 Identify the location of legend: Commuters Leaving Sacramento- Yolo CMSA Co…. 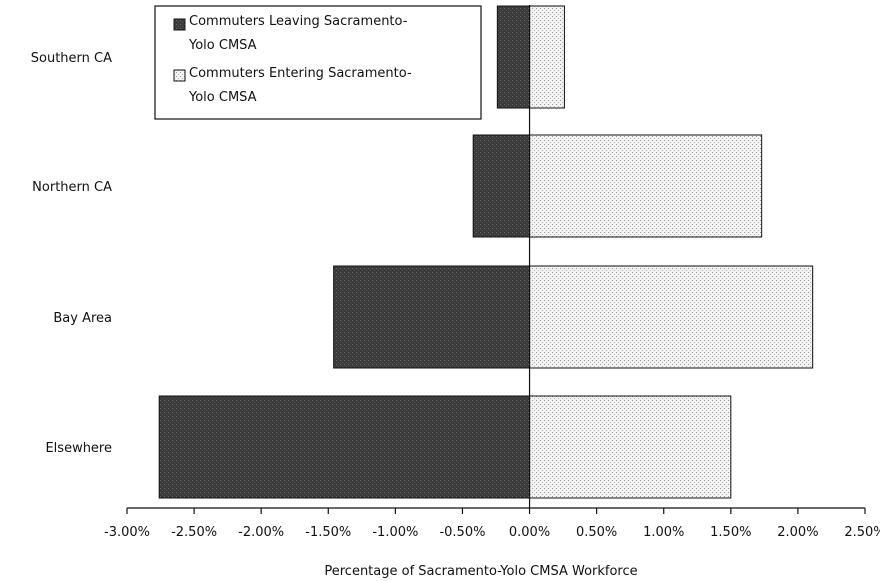
(318, 62).